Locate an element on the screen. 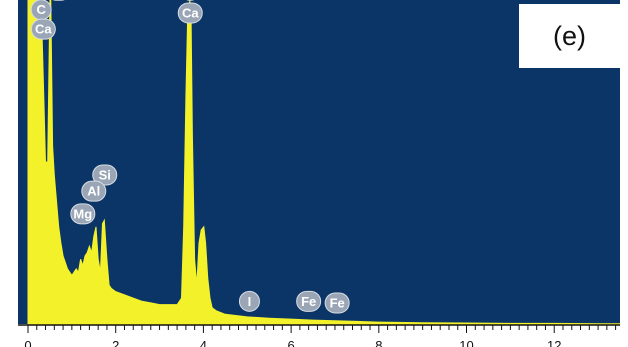 This screenshot has height=347, width=628. peak-label-c: C is located at coordinates (41, 10).